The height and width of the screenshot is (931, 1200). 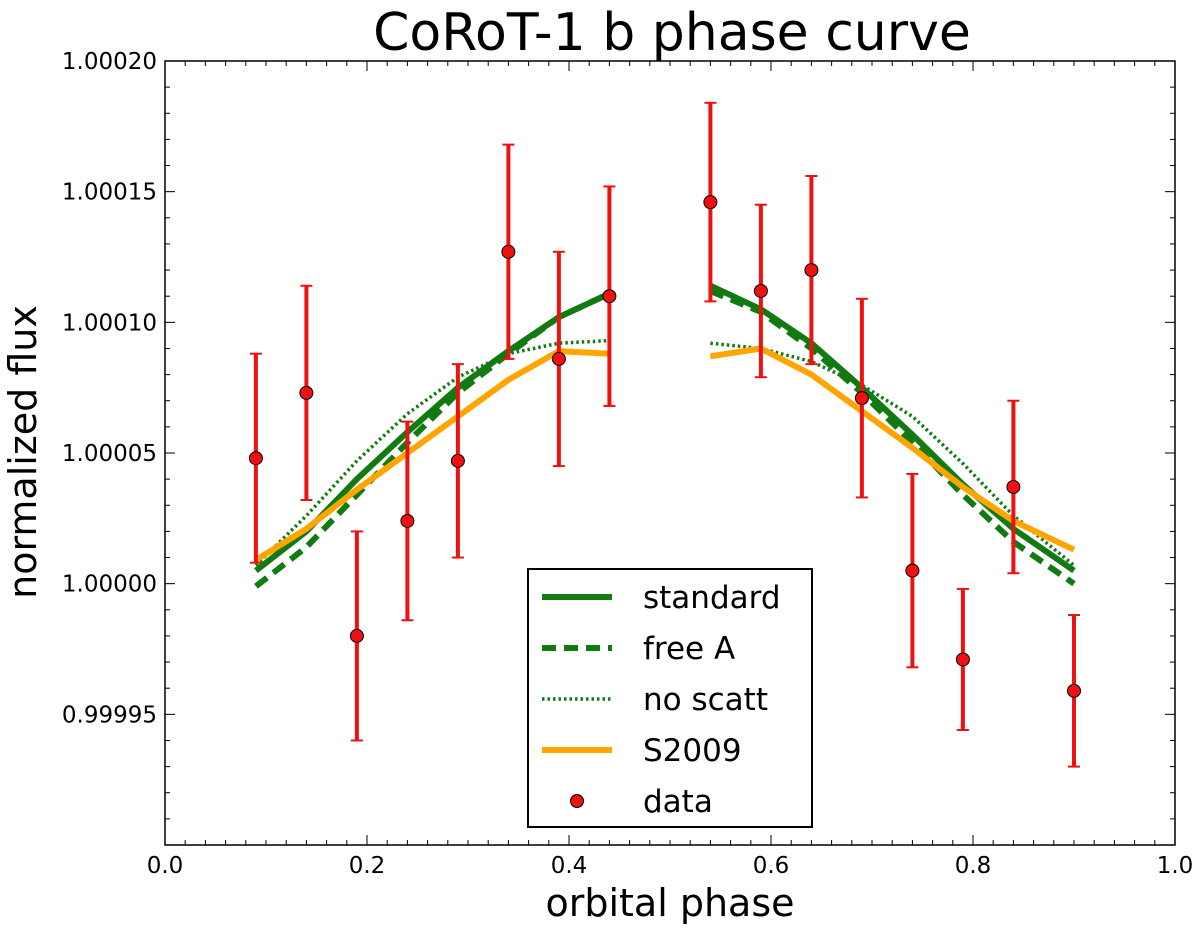 What do you see at coordinates (669, 903) in the screenshot?
I see `x-axis-label: orbital phase` at bounding box center [669, 903].